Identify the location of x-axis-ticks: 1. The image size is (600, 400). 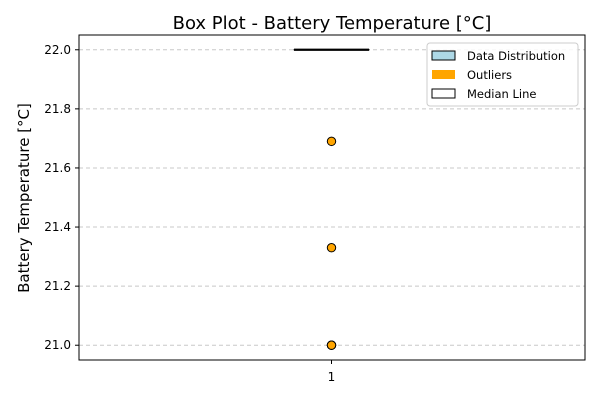
(332, 372).